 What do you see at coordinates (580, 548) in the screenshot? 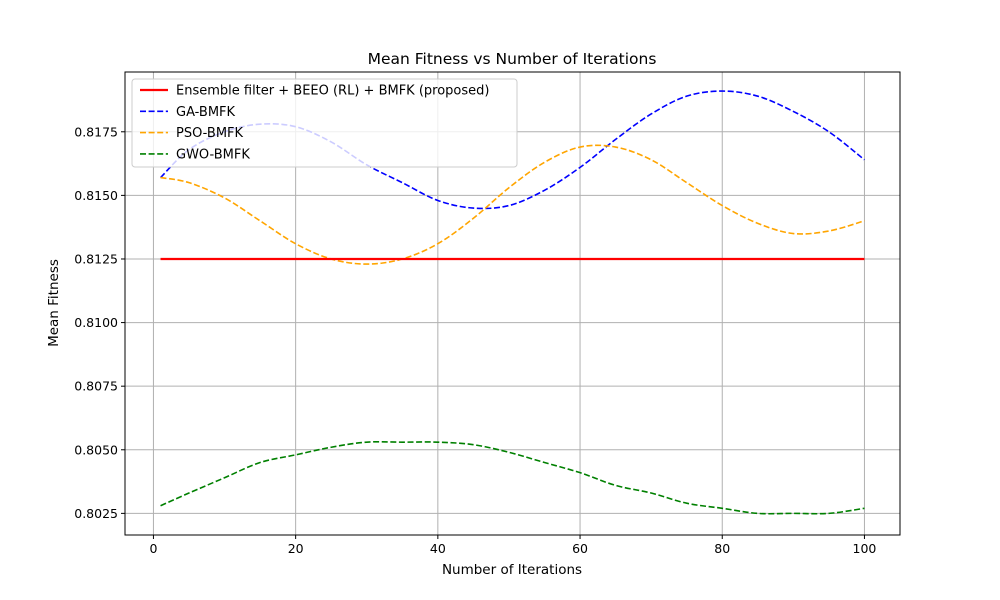
I see `x-tick-label: 60` at bounding box center [580, 548].